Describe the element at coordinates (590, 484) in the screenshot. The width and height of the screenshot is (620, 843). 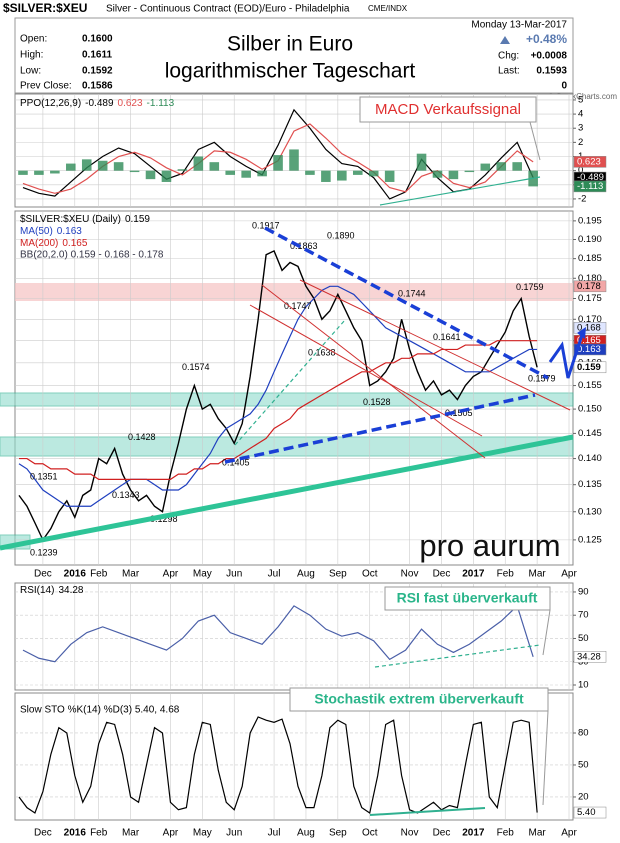
I see `y-tick-label: 0.135` at that location.